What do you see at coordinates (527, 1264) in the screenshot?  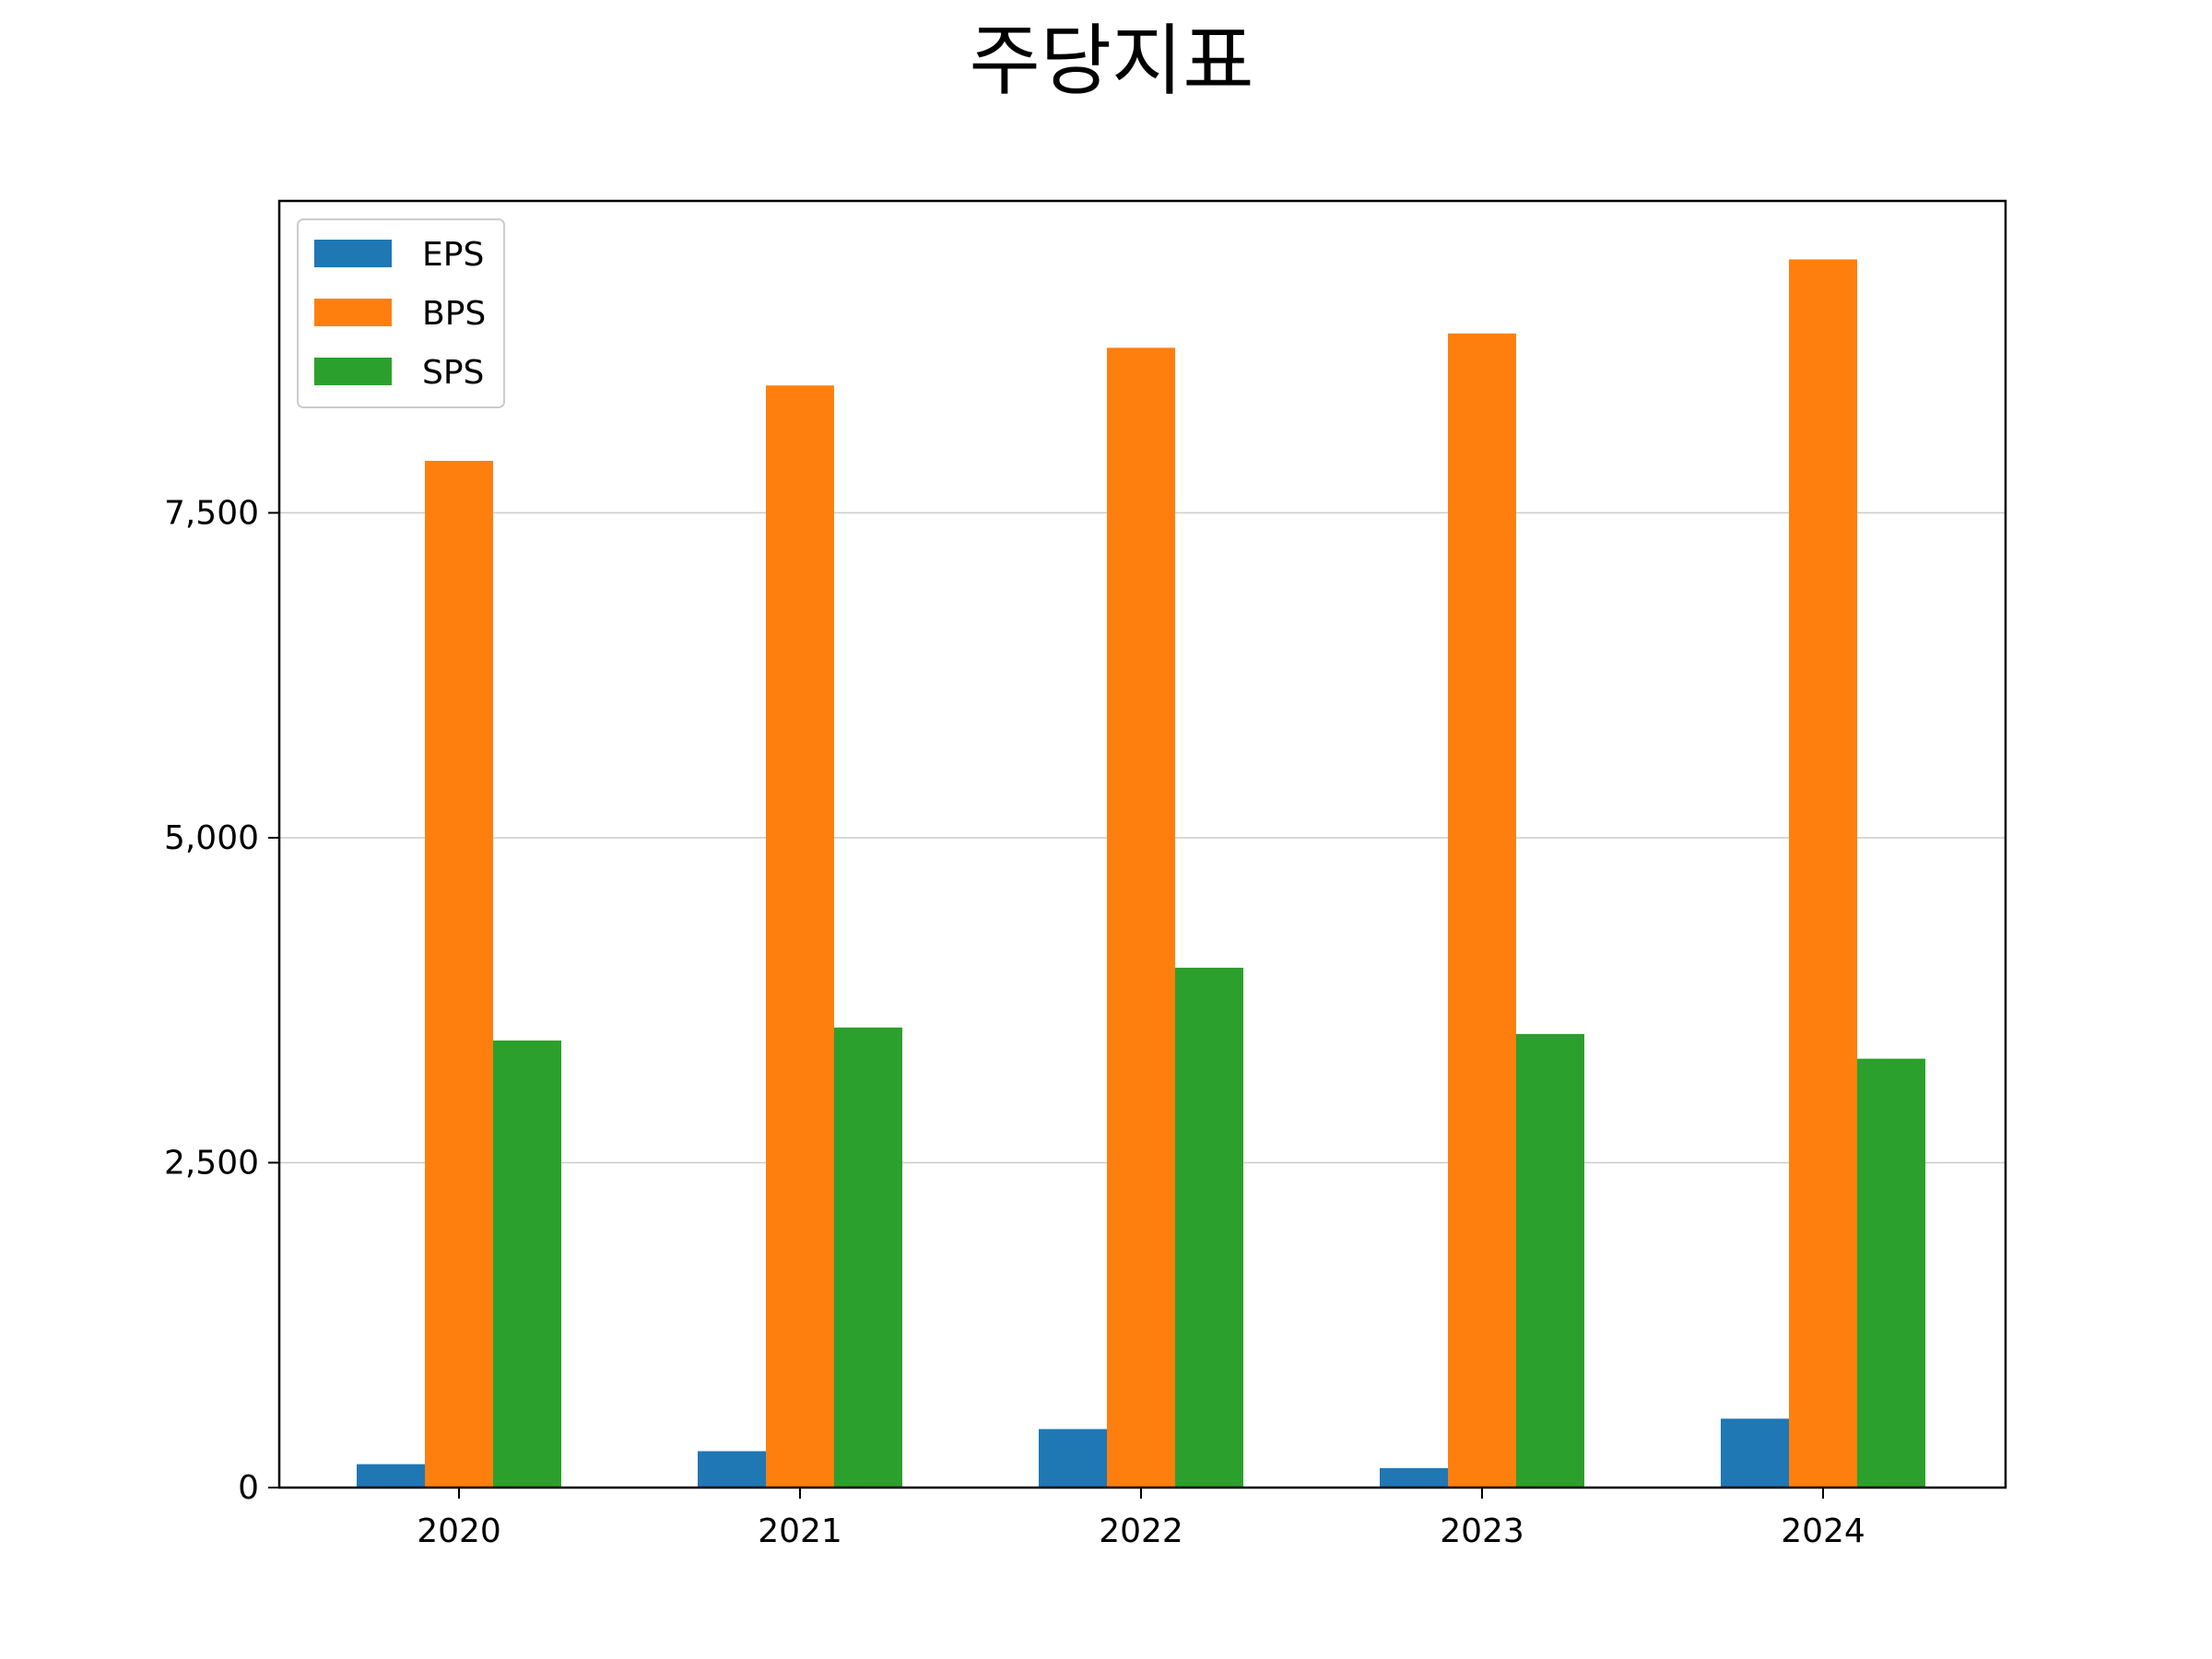 I see `bar-sps-2020` at bounding box center [527, 1264].